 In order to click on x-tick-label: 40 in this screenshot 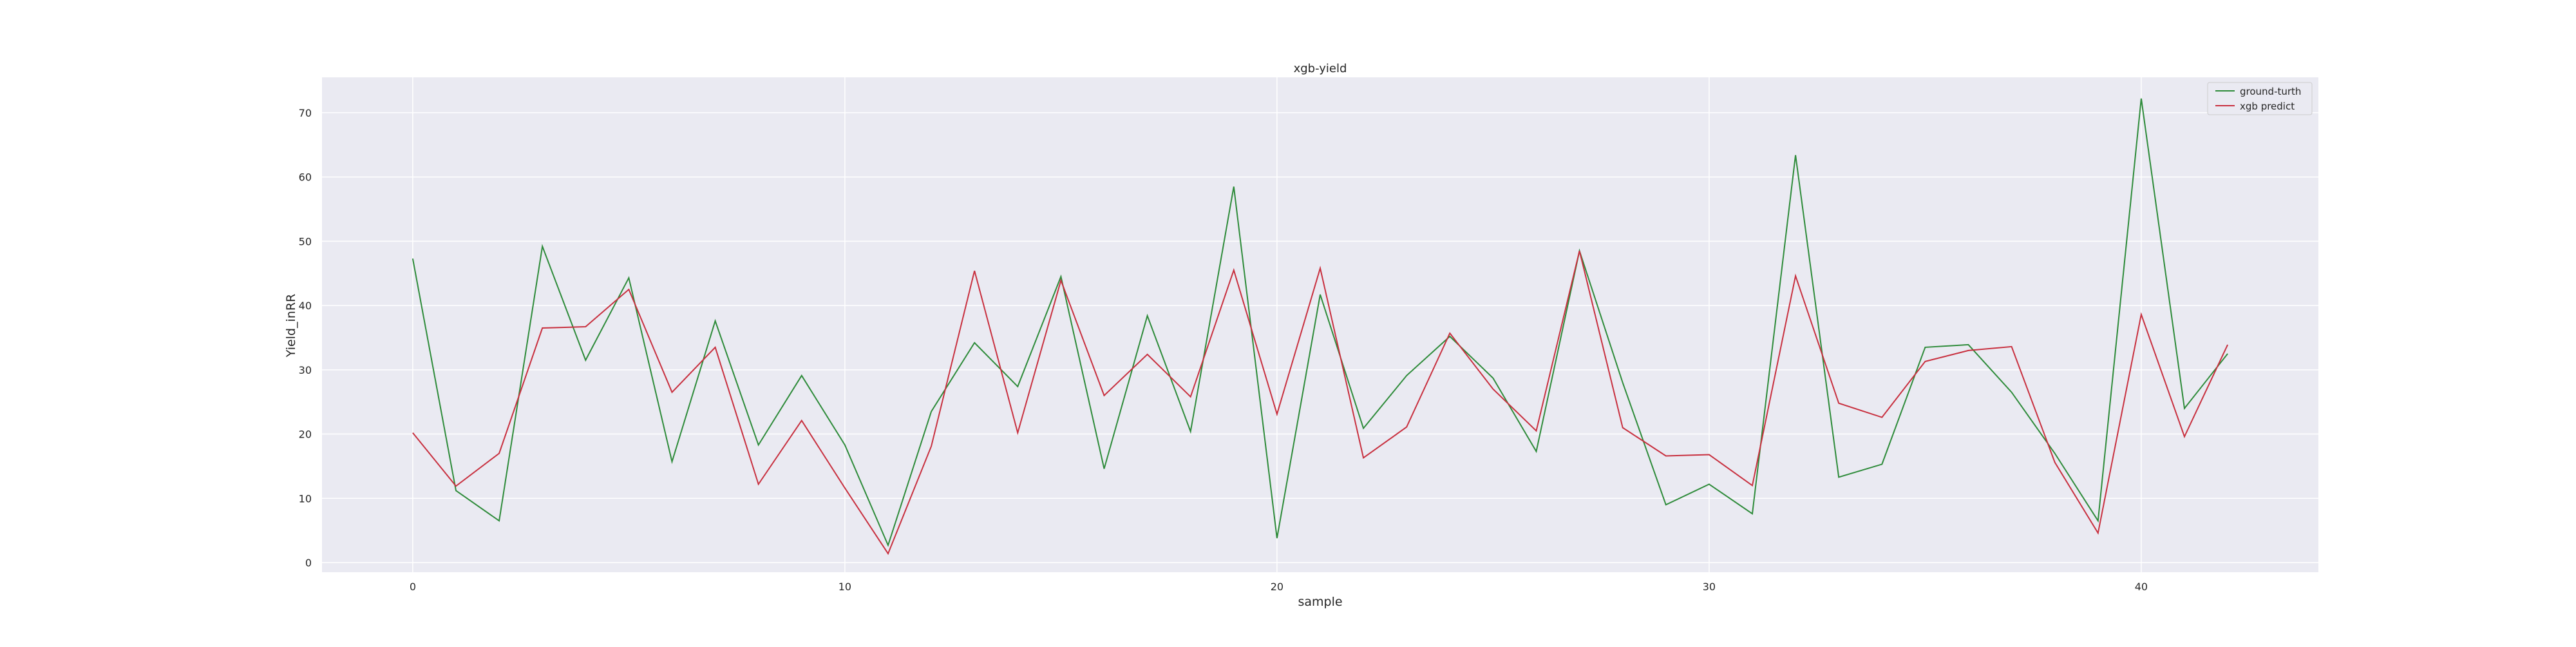, I will do `click(2141, 587)`.